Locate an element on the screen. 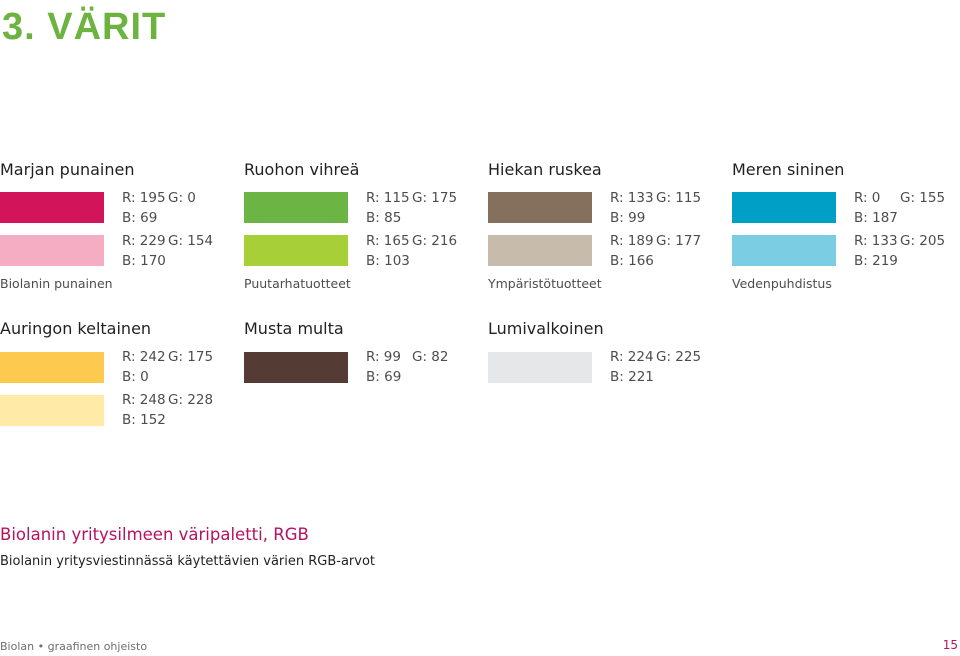 The height and width of the screenshot is (656, 960). b-value: B: 0 is located at coordinates (135, 377).